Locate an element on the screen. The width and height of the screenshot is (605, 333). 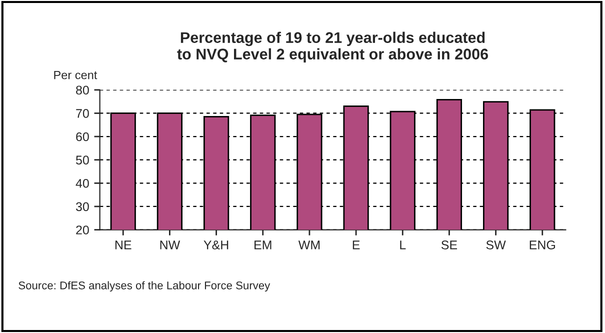
x-tick-label: EM is located at coordinates (263, 245).